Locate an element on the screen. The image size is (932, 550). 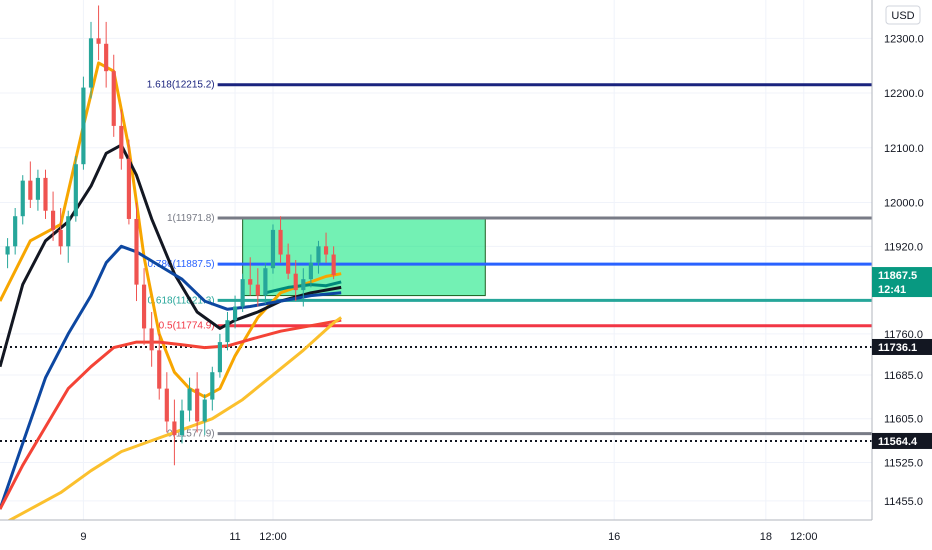
time-axis-panel is located at coordinates (436, 535).